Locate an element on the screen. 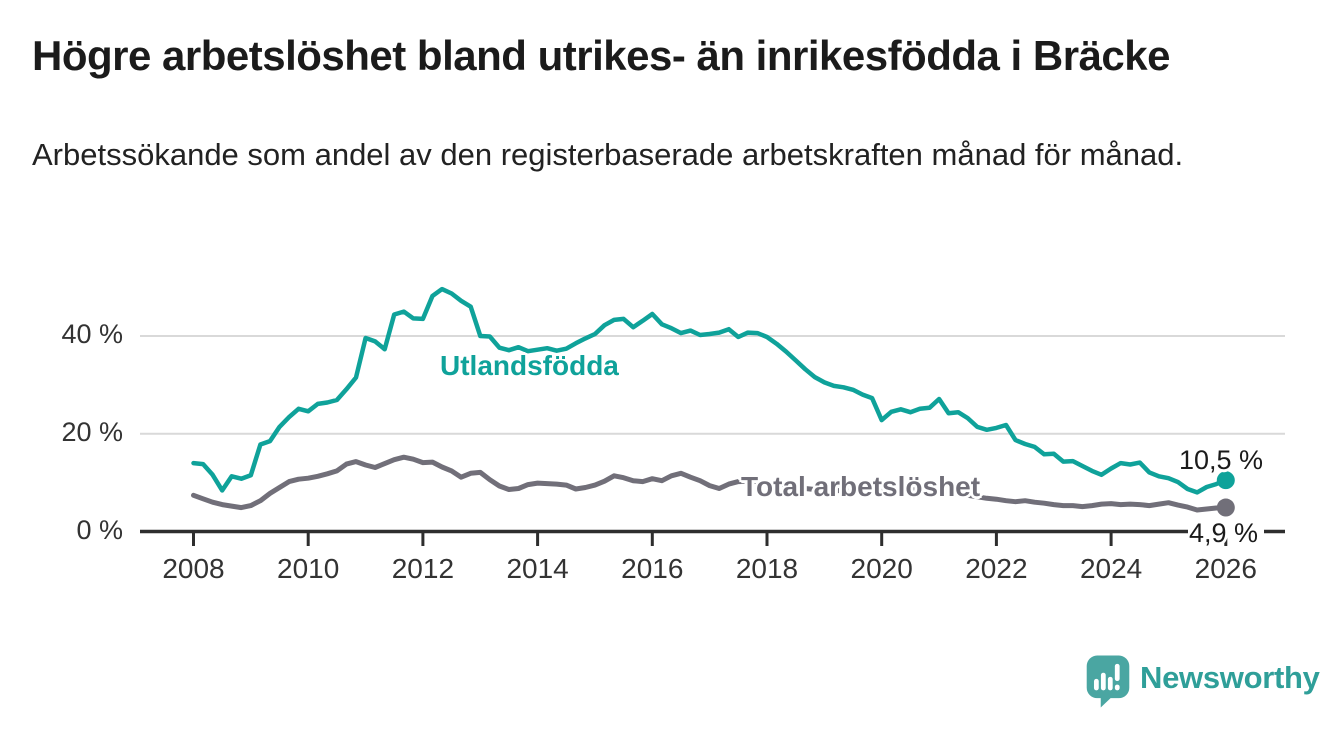  x-tick-label: 2012 is located at coordinates (423, 568).